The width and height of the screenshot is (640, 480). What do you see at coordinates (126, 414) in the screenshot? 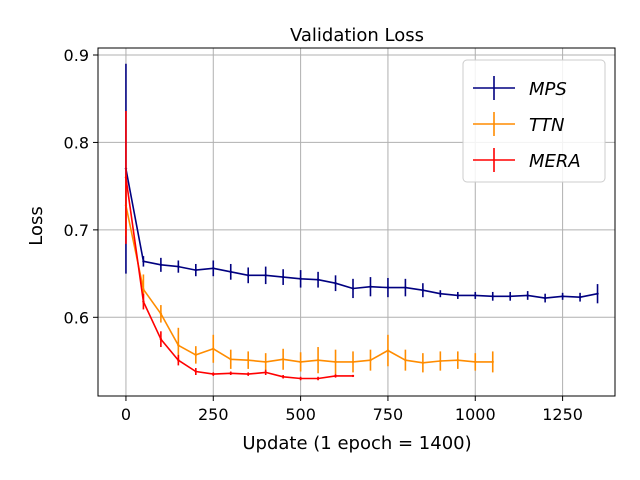
I see `x-tick-label: 0` at bounding box center [126, 414].